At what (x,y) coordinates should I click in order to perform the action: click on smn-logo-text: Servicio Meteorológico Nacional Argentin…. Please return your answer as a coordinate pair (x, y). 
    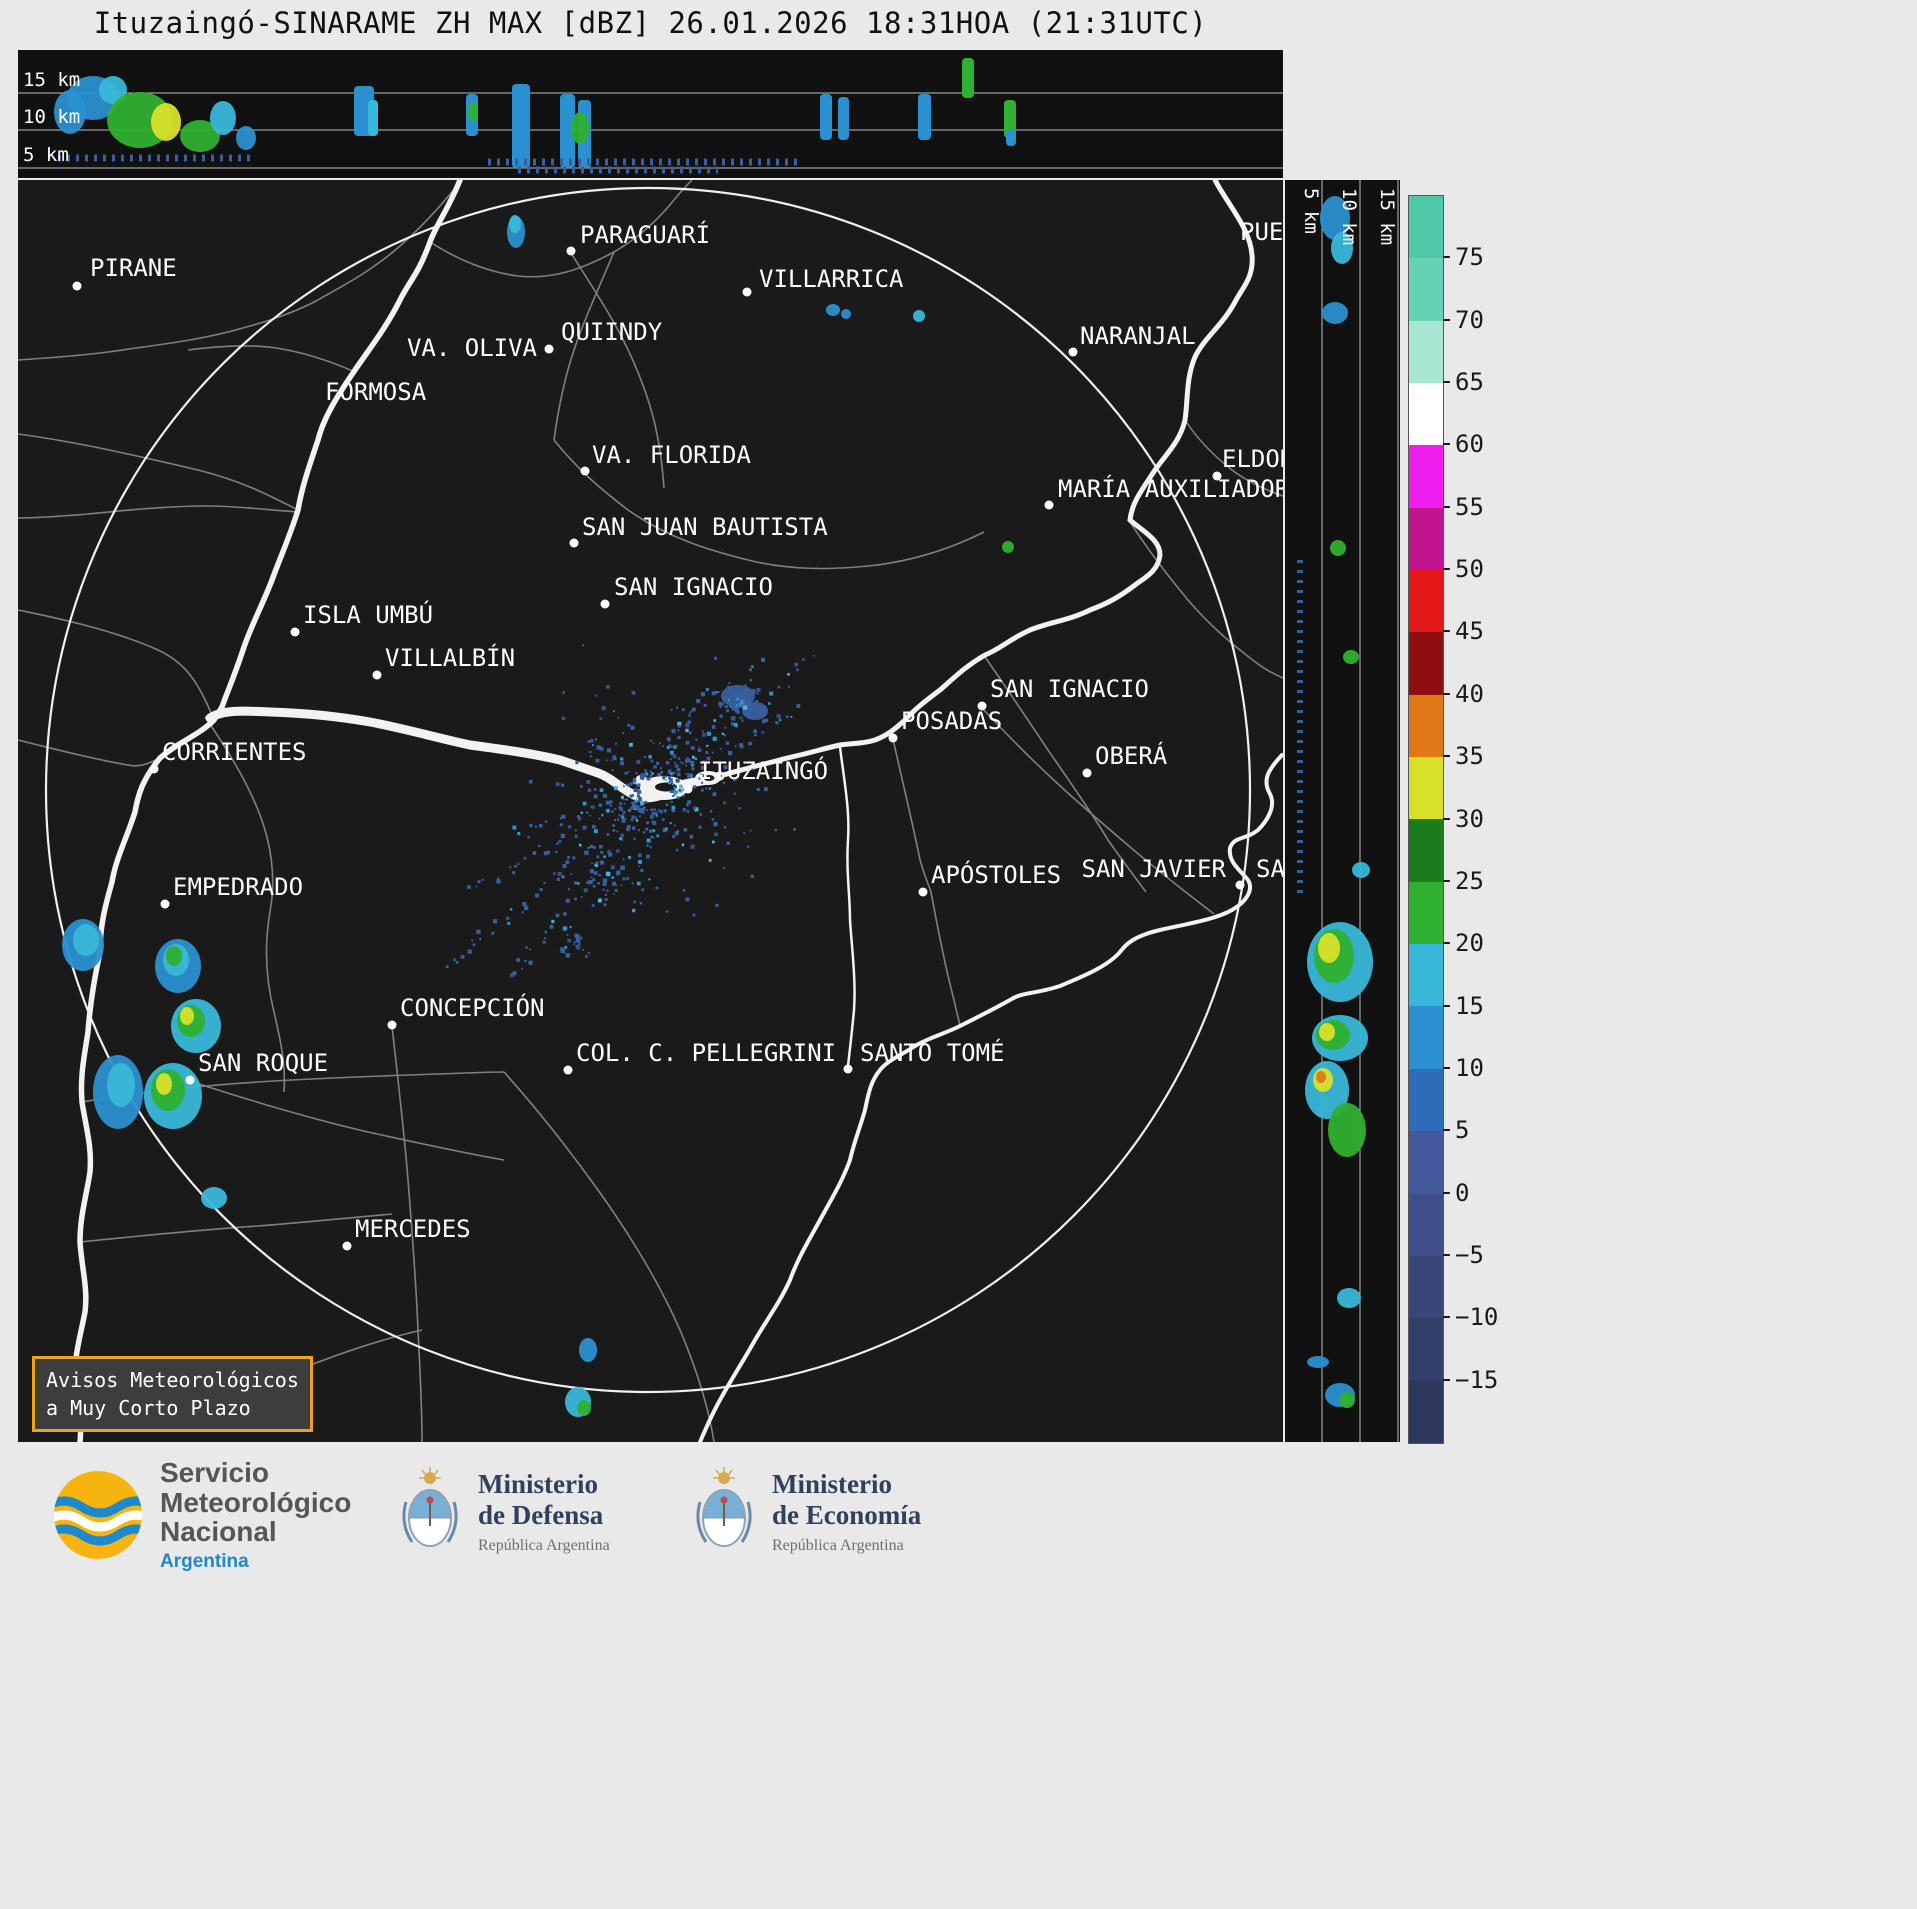
    Looking at the image, I should click on (255, 1515).